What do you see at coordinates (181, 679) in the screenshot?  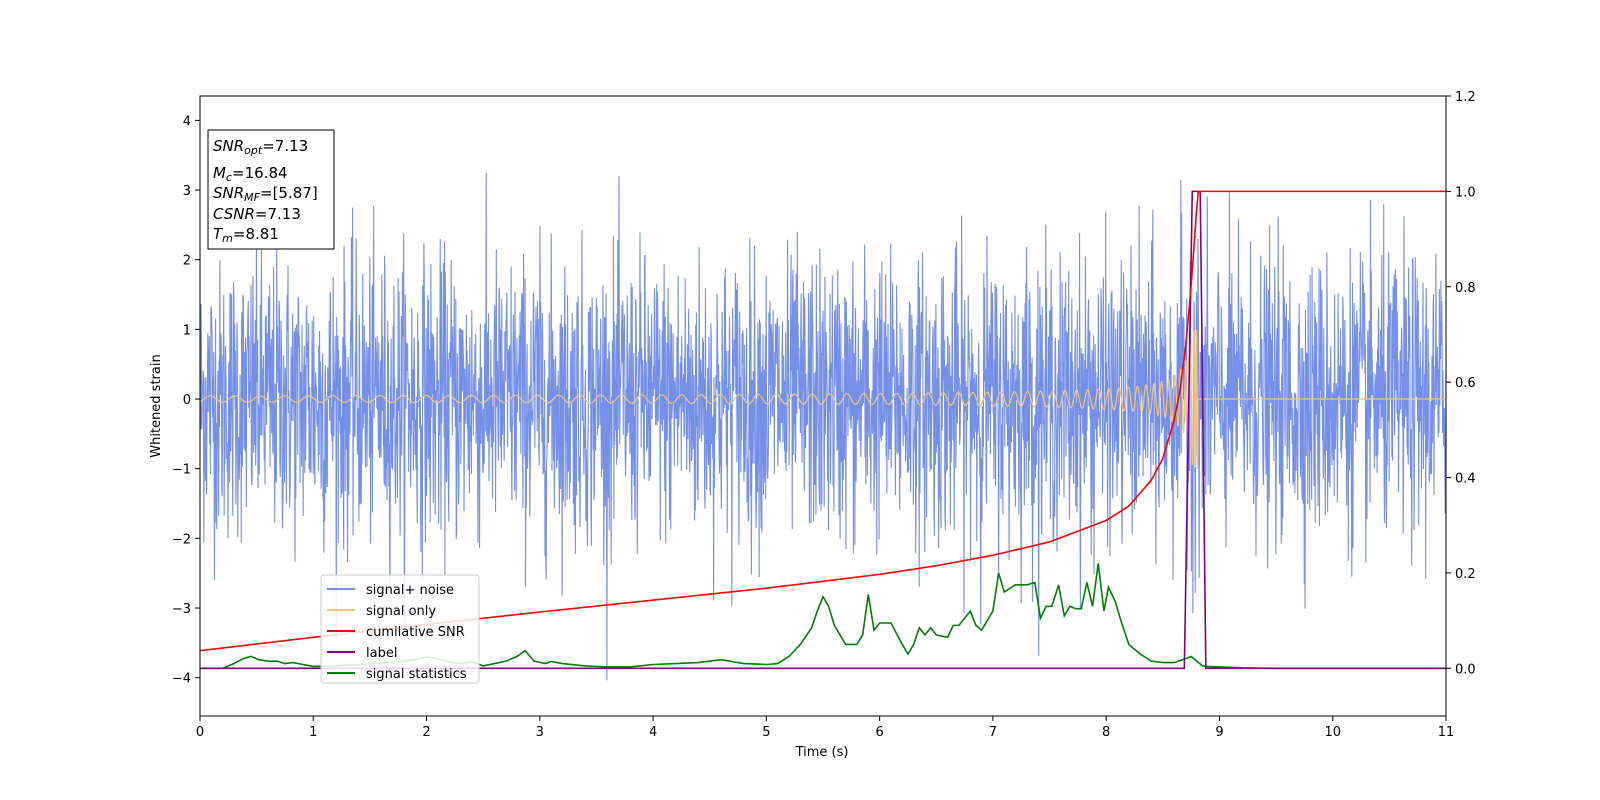 I see `y-tick-label: −4` at bounding box center [181, 679].